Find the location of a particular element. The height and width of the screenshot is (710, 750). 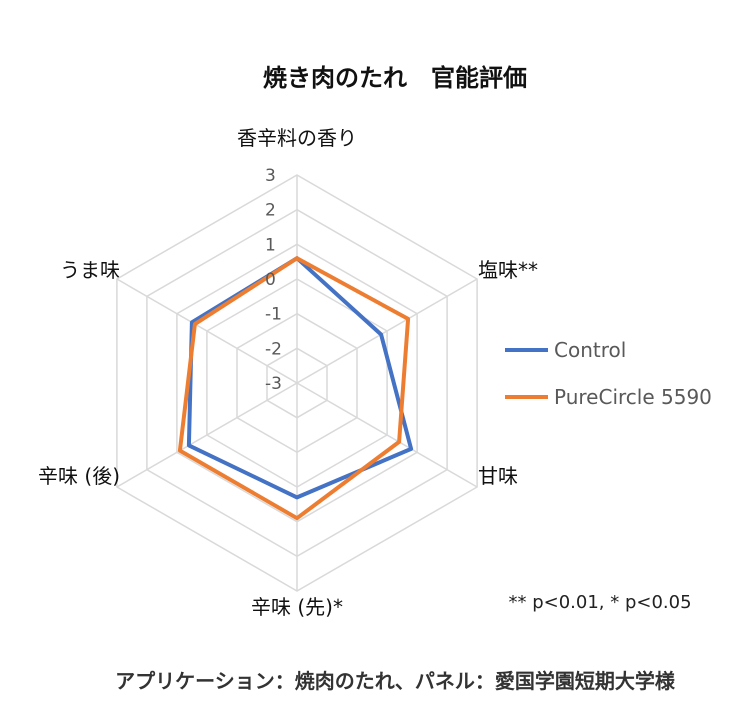

legend: Control PureCircle 5590 is located at coordinates (608, 373).